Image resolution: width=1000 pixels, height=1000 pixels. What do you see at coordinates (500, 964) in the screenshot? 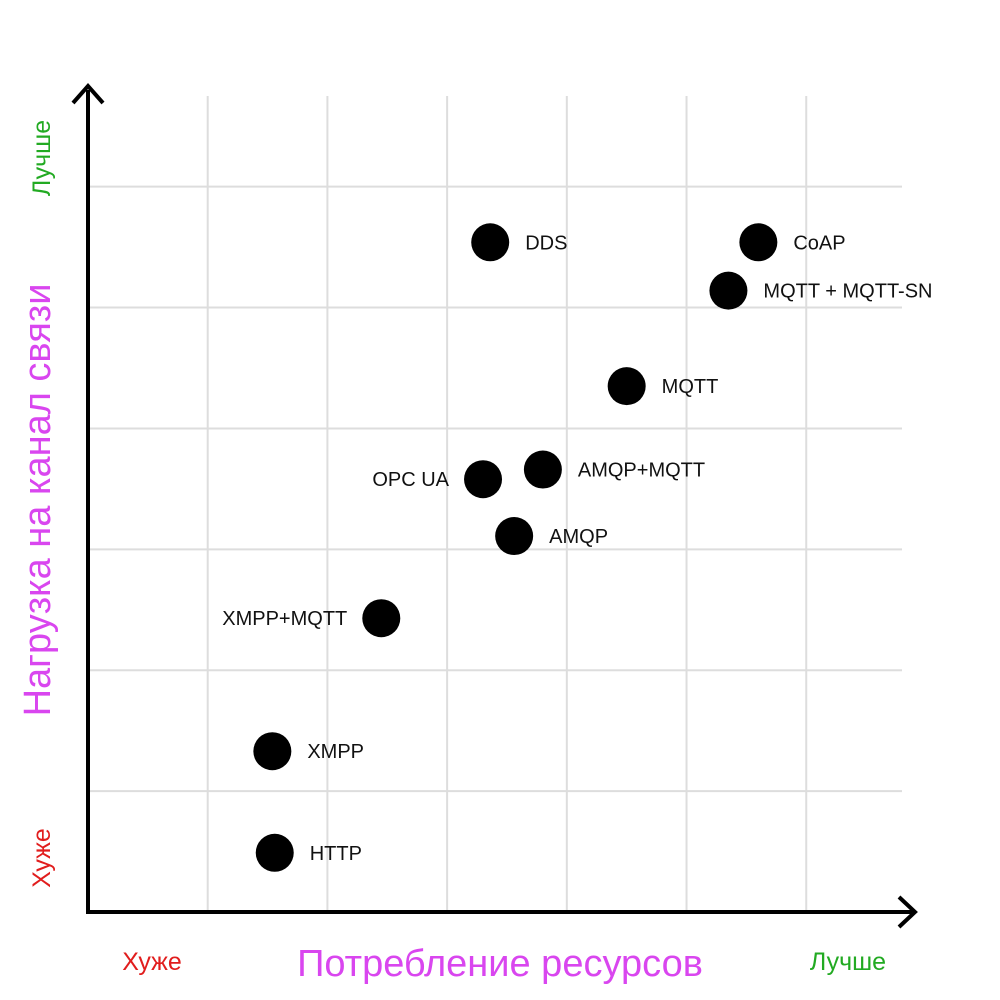
I see `x-axis-title: Потребление ресурсов` at bounding box center [500, 964].